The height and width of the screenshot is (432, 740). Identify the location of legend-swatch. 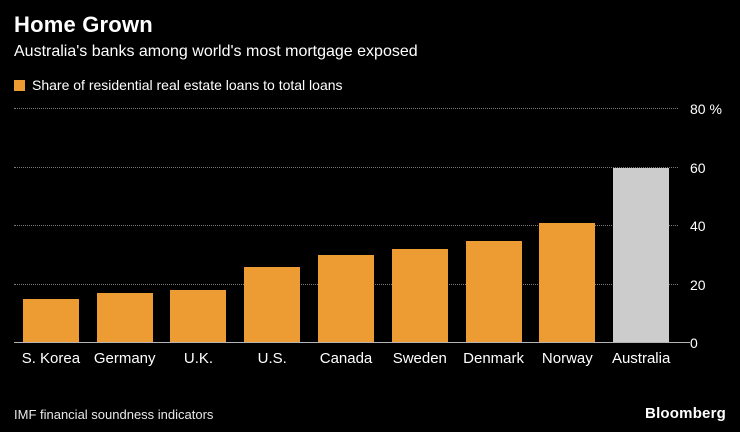
(19, 85).